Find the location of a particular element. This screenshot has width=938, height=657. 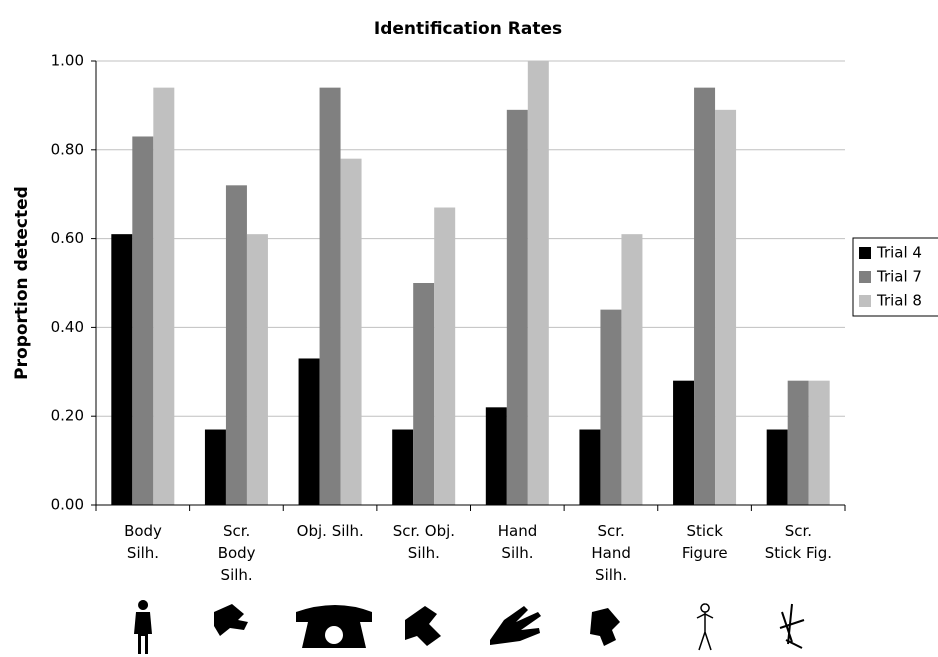

icon-stick is located at coordinates (705, 627).